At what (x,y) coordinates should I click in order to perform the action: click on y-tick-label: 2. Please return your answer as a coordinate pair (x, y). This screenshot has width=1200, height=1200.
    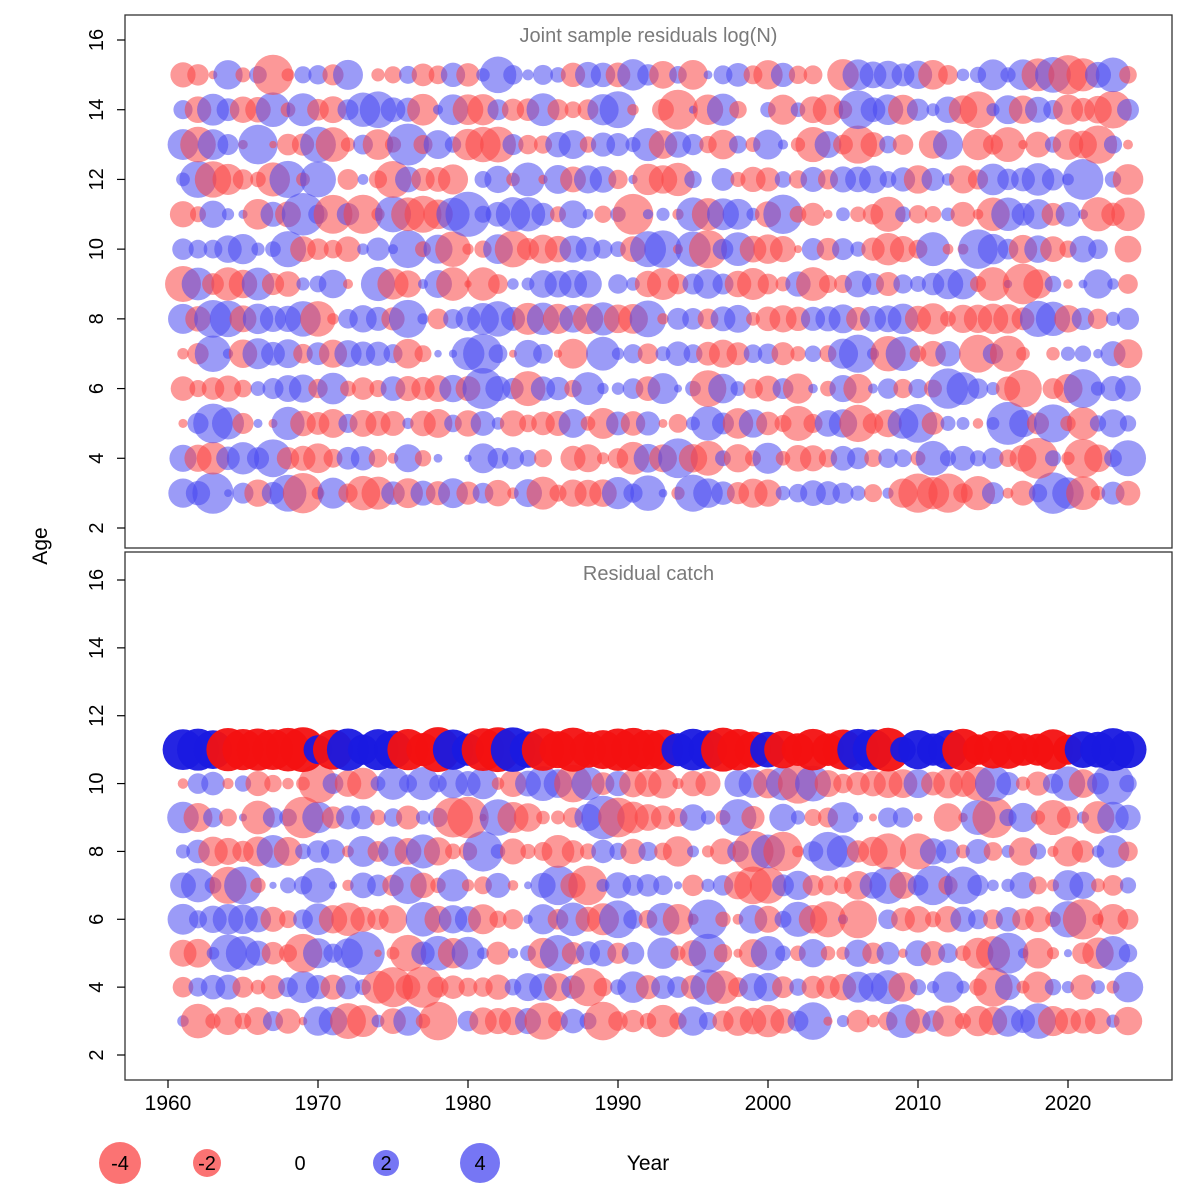
    Looking at the image, I should click on (97, 527).